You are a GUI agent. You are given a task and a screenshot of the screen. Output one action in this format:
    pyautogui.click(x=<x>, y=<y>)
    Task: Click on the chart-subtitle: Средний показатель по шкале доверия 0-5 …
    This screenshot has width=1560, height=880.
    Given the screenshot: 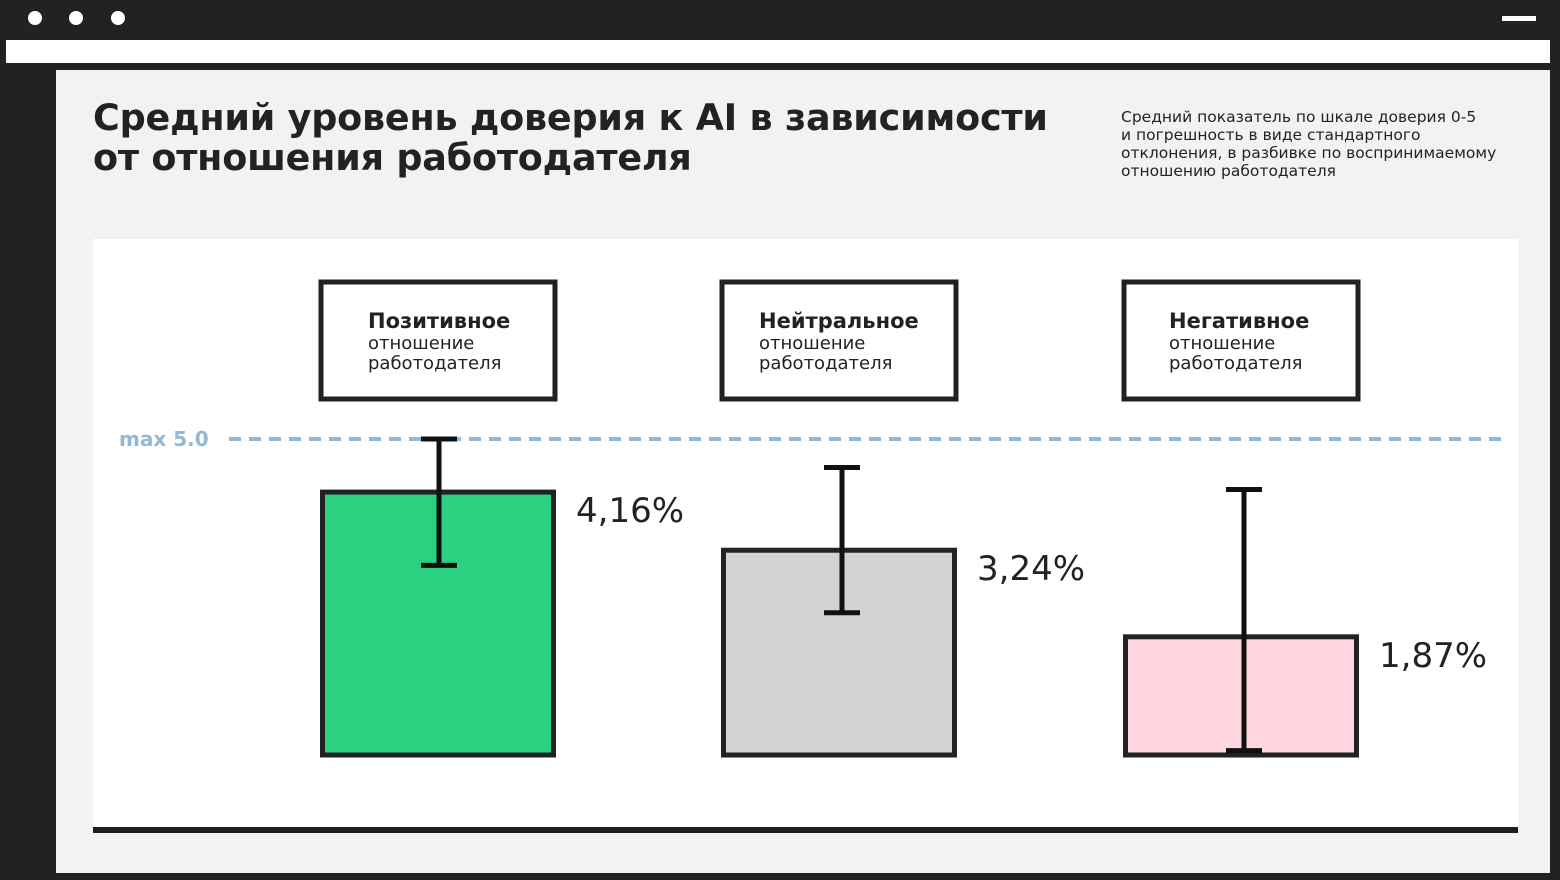 What is the action you would take?
    pyautogui.click(x=1331, y=144)
    